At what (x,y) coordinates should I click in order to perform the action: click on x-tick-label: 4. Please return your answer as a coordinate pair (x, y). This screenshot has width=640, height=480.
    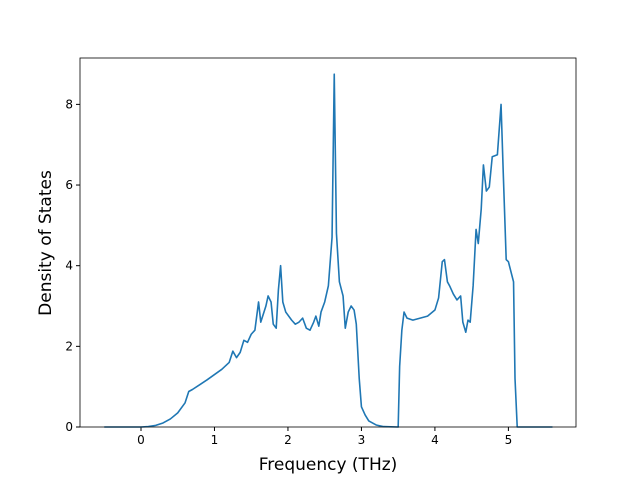
    Looking at the image, I should click on (435, 440).